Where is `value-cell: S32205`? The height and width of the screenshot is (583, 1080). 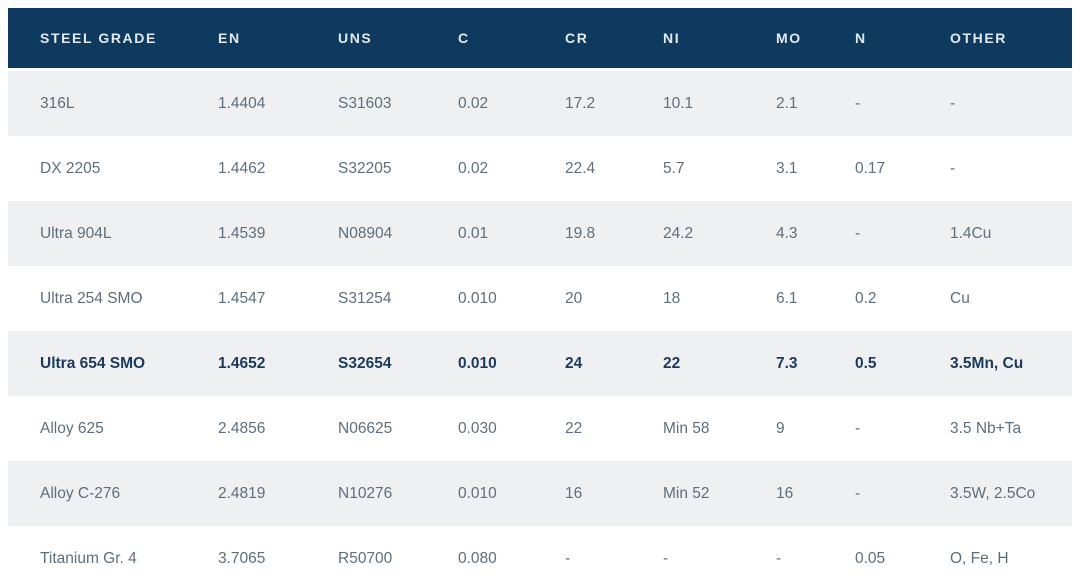
value-cell: S32205 is located at coordinates (398, 168).